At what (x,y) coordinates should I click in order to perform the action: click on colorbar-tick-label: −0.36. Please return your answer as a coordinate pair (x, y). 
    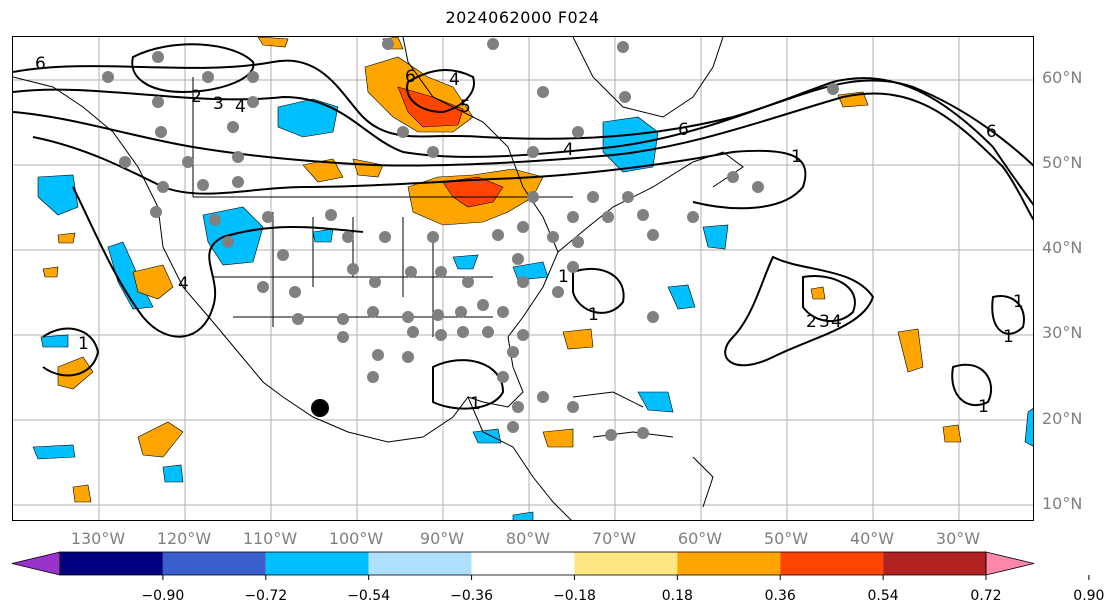
    Looking at the image, I should click on (471, 596).